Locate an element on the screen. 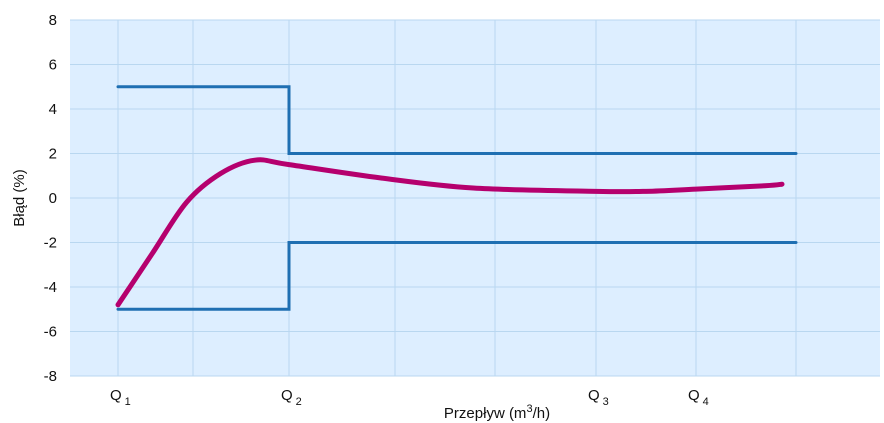 The height and width of the screenshot is (423, 884). y-tick-label: -8 is located at coordinates (50, 376).